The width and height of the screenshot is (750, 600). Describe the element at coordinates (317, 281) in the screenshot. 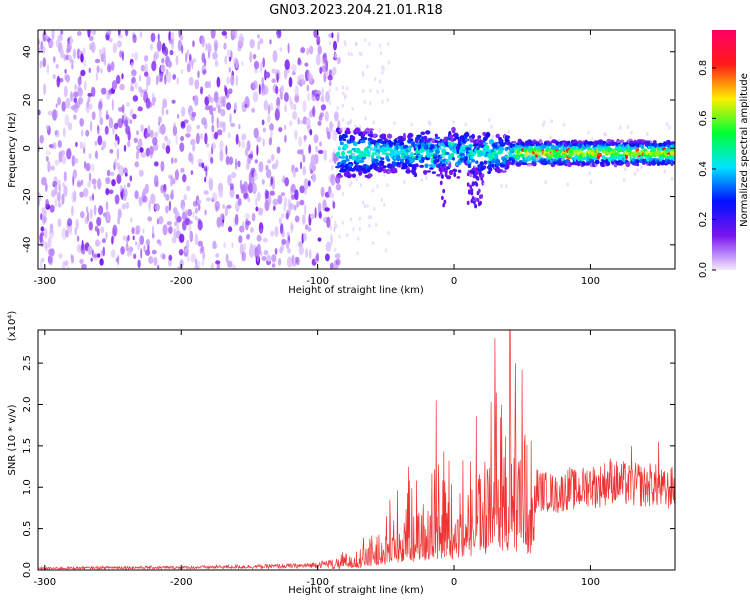

I see `x-tick-label: -100` at that location.